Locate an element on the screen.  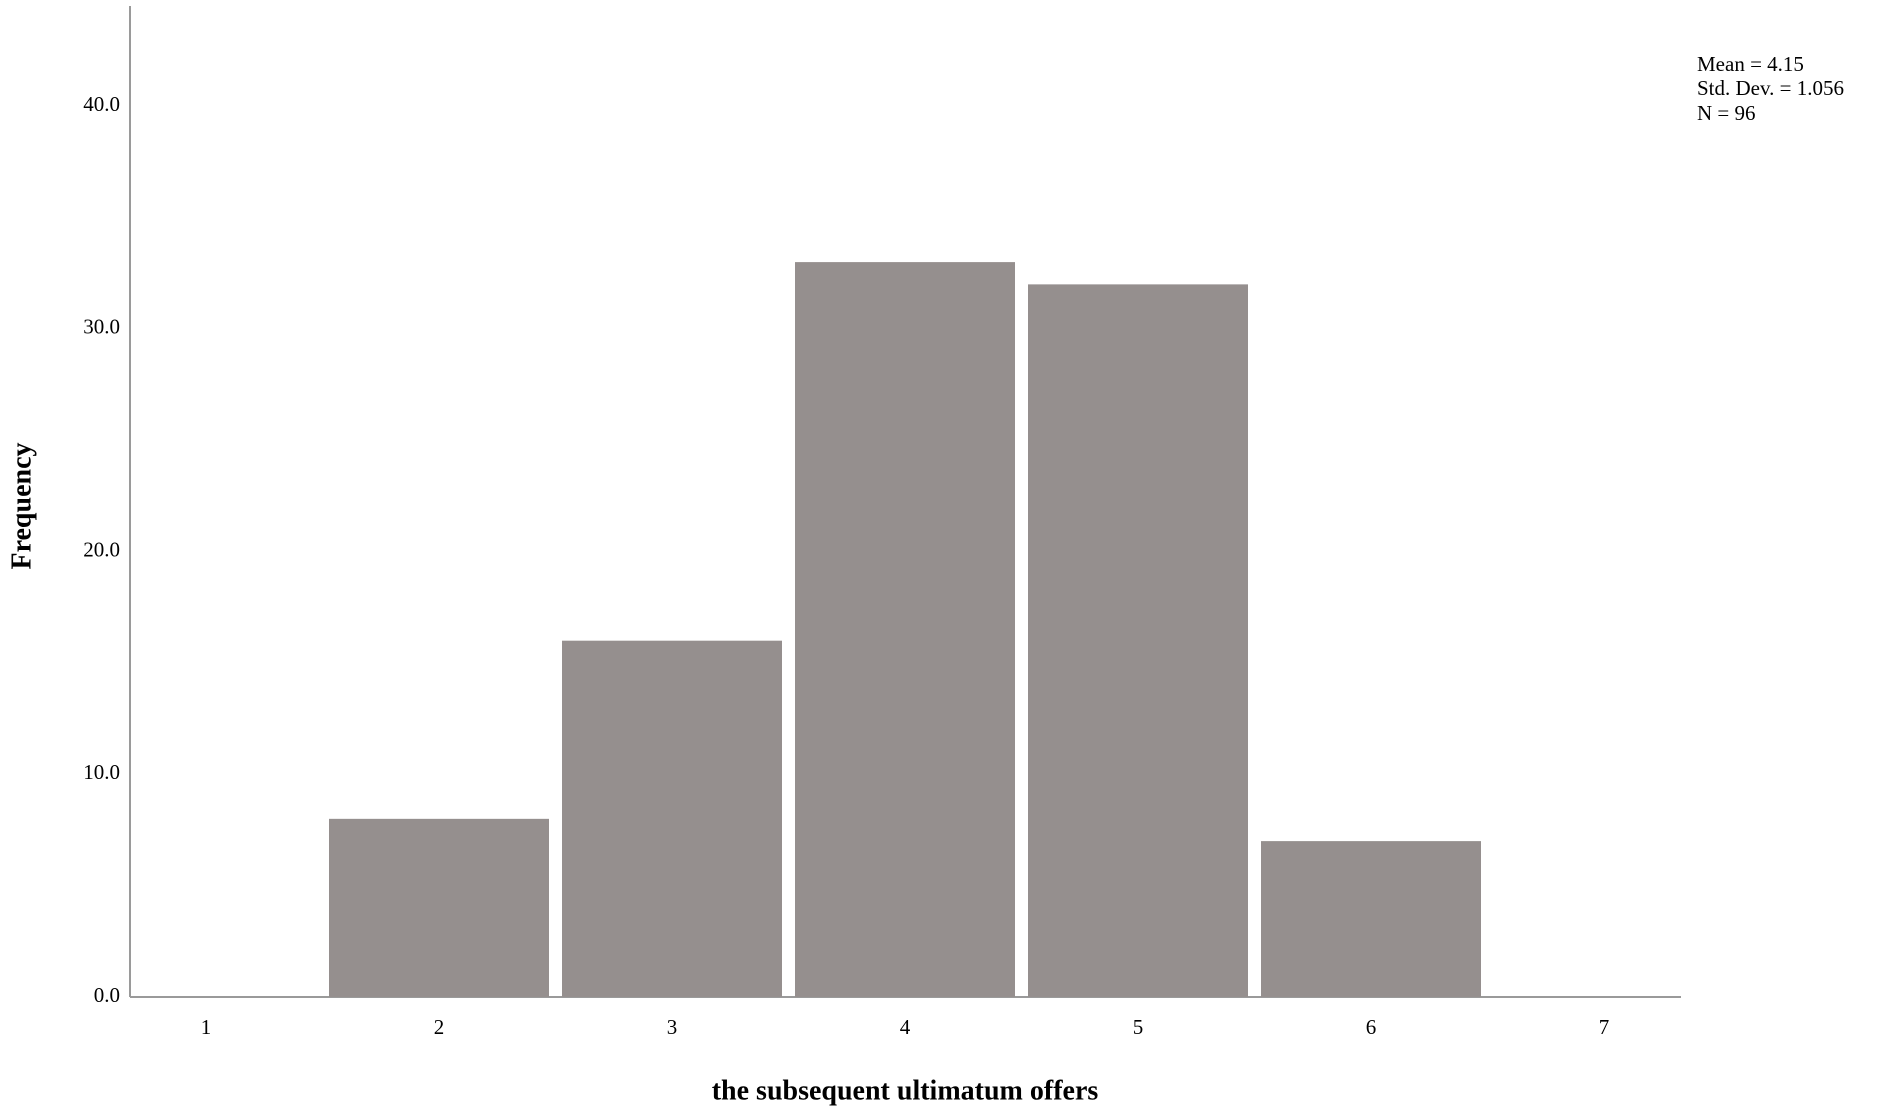
x-tick-label: 7 is located at coordinates (1604, 1027).